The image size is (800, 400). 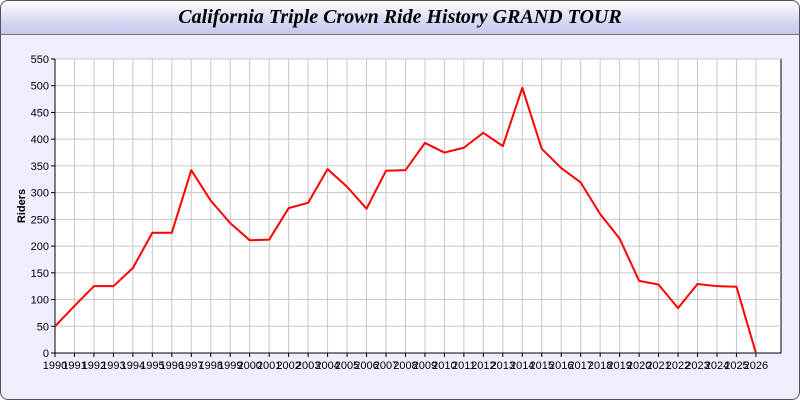 What do you see at coordinates (561, 366) in the screenshot?
I see `x-tick-label: 2016` at bounding box center [561, 366].